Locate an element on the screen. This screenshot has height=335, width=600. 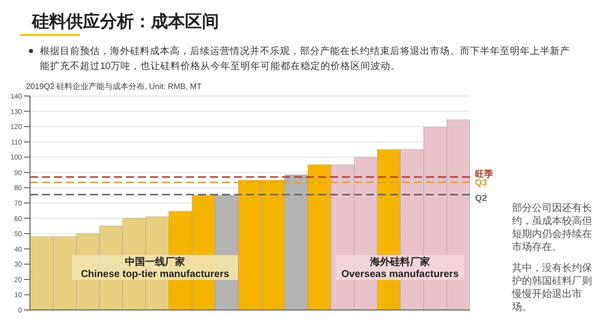
ref-line-label: 旺季 is located at coordinates (484, 174).